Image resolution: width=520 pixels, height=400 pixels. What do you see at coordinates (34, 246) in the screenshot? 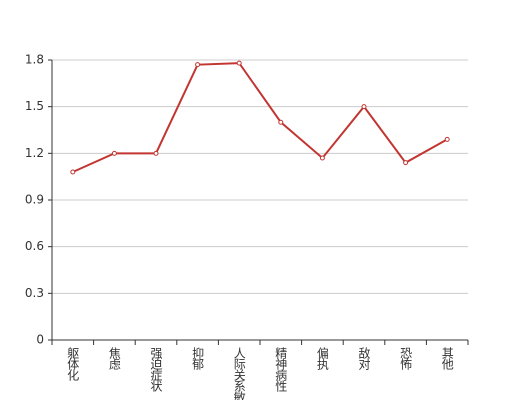
I see `y-tick-label: 0.6` at bounding box center [34, 246].